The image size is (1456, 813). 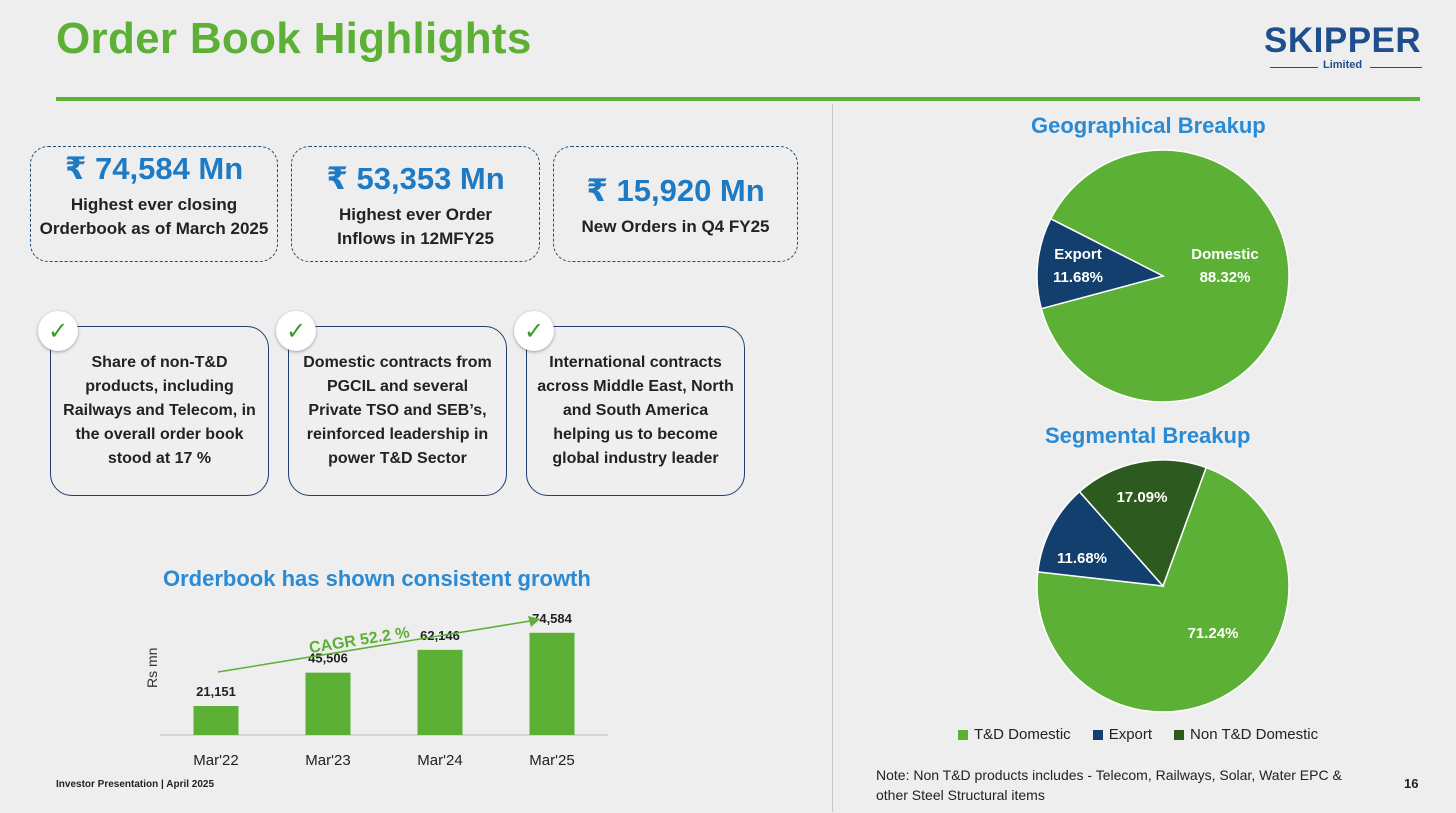 What do you see at coordinates (1148, 125) in the screenshot?
I see `geo-chart-title: Geographical Breakup` at bounding box center [1148, 125].